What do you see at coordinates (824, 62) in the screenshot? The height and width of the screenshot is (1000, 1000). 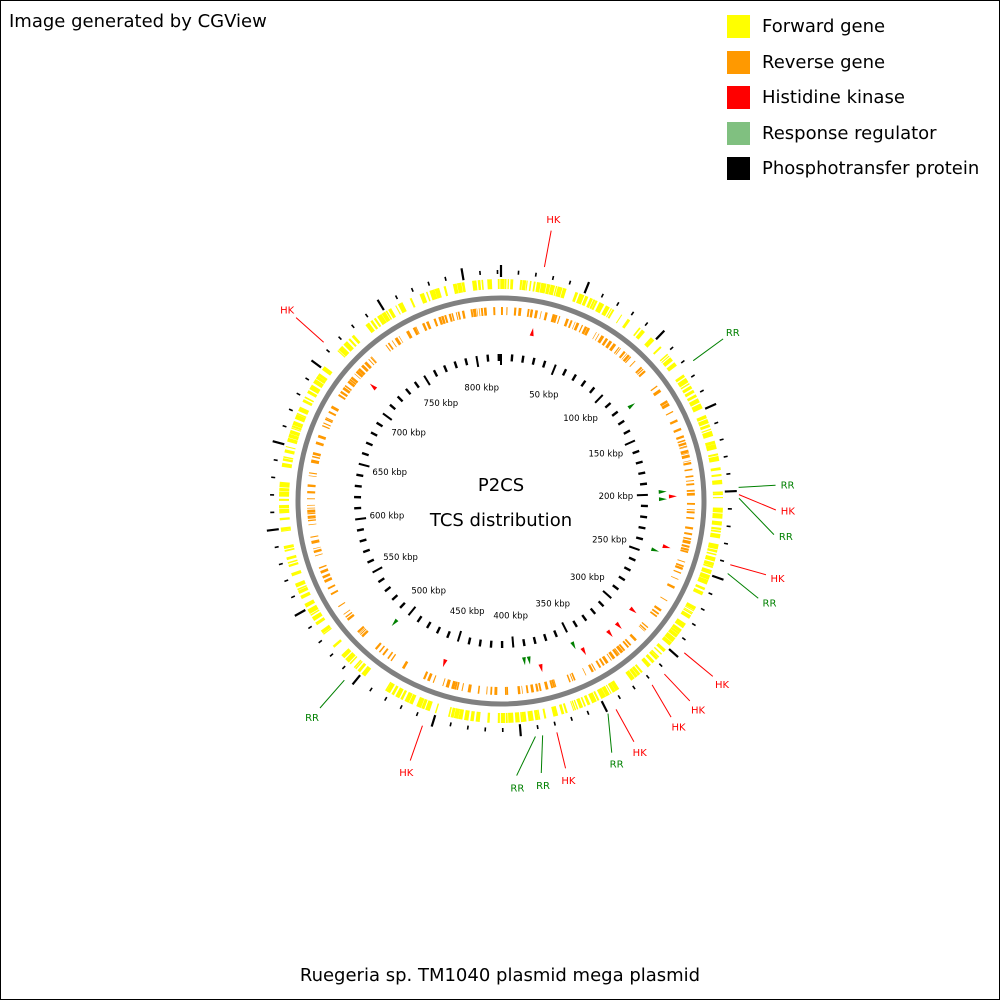 I see `legend-label-reverse-gene: Reverse gene` at bounding box center [824, 62].